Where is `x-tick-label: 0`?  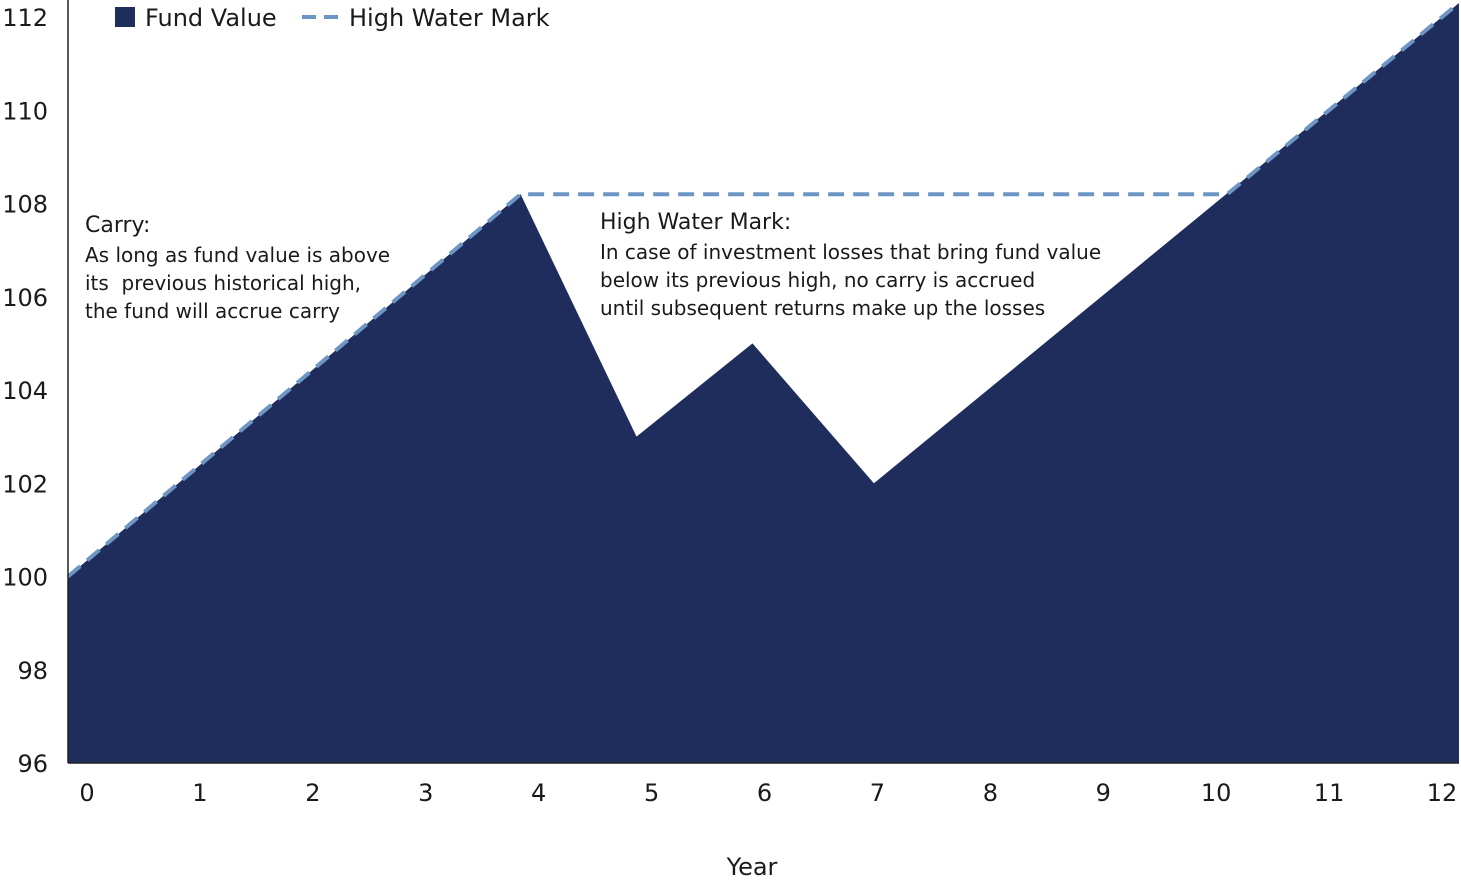 x-tick-label: 0 is located at coordinates (86, 793).